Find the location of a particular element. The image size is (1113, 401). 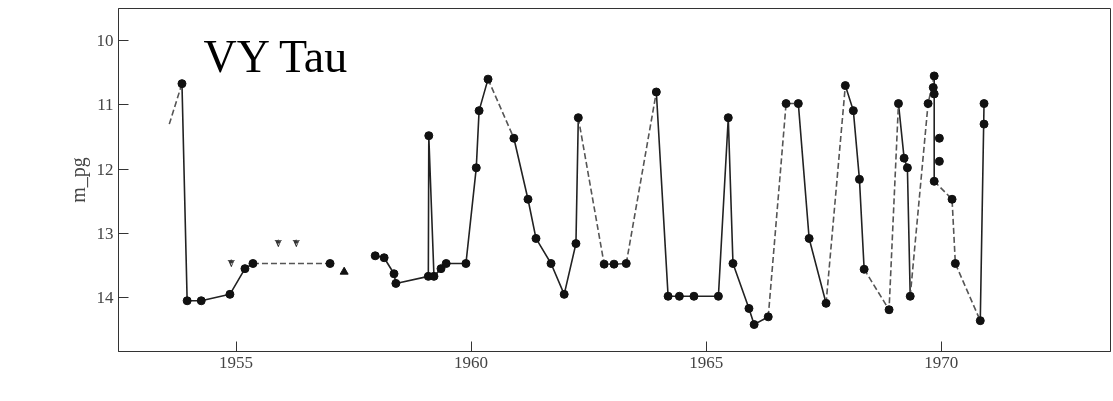

x-tick-label: 1965 is located at coordinates (706, 362).